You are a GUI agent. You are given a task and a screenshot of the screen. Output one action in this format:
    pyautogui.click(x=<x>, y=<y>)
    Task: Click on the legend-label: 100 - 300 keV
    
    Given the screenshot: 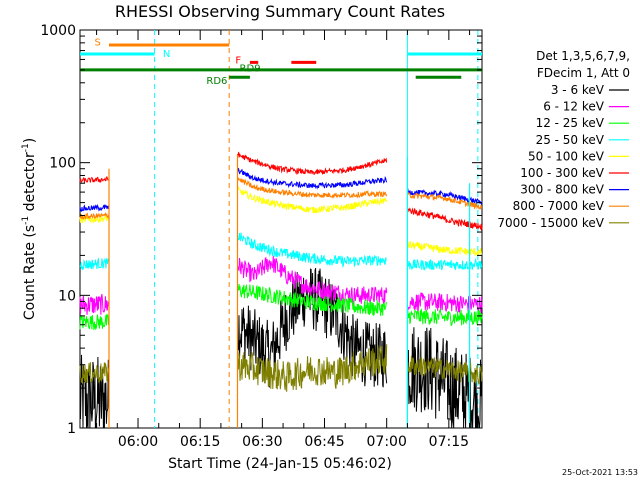 What is the action you would take?
    pyautogui.click(x=562, y=173)
    